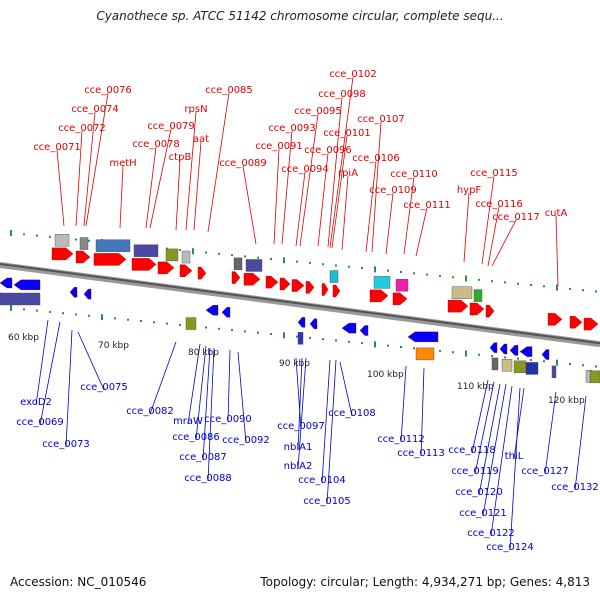 Image resolution: width=600 pixels, height=600 pixels. What do you see at coordinates (510, 547) in the screenshot?
I see `gene-label: cce_0124` at bounding box center [510, 547].